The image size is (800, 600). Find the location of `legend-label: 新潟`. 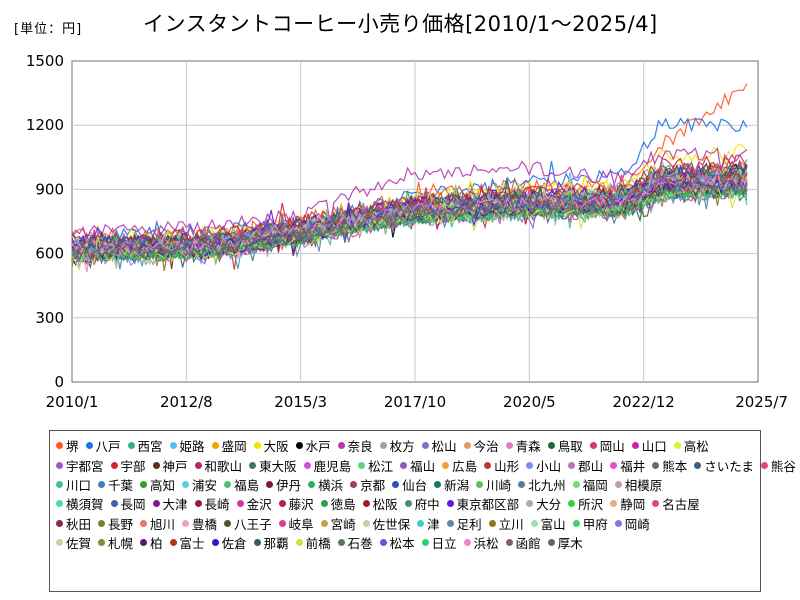

legend-label: 新潟 is located at coordinates (457, 485).